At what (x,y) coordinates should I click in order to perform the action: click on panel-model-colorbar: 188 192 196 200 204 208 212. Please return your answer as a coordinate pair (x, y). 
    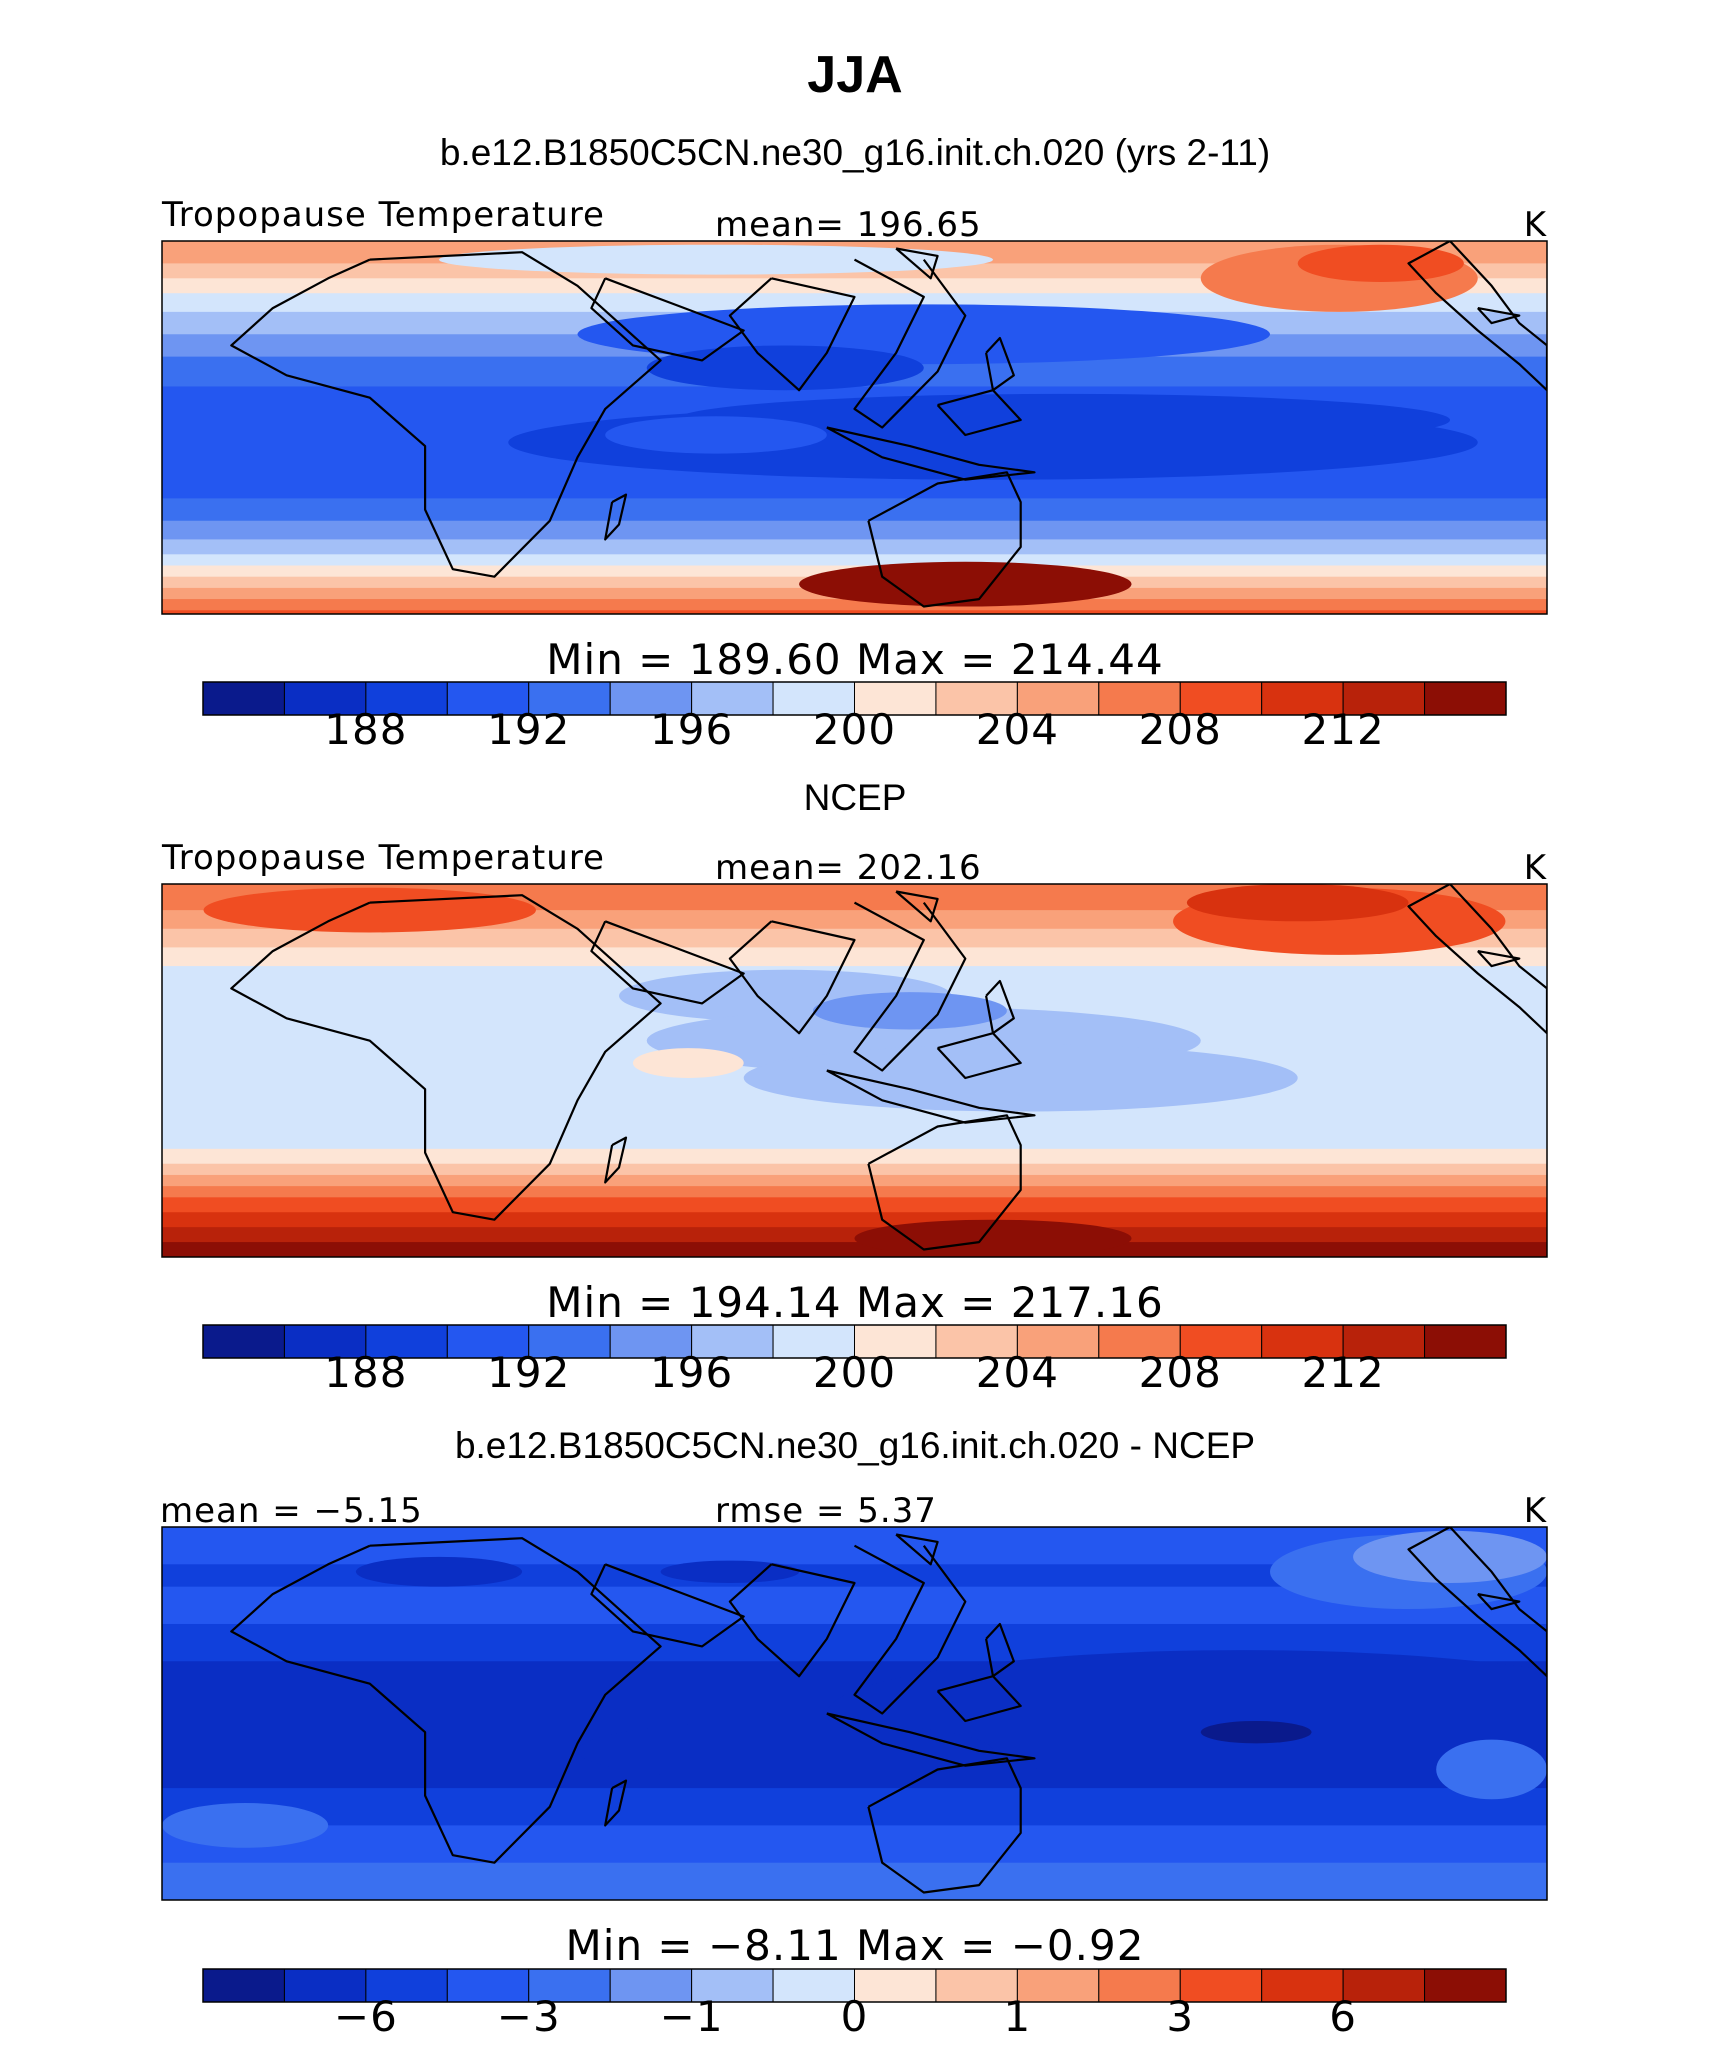
    Looking at the image, I should click on (854, 717).